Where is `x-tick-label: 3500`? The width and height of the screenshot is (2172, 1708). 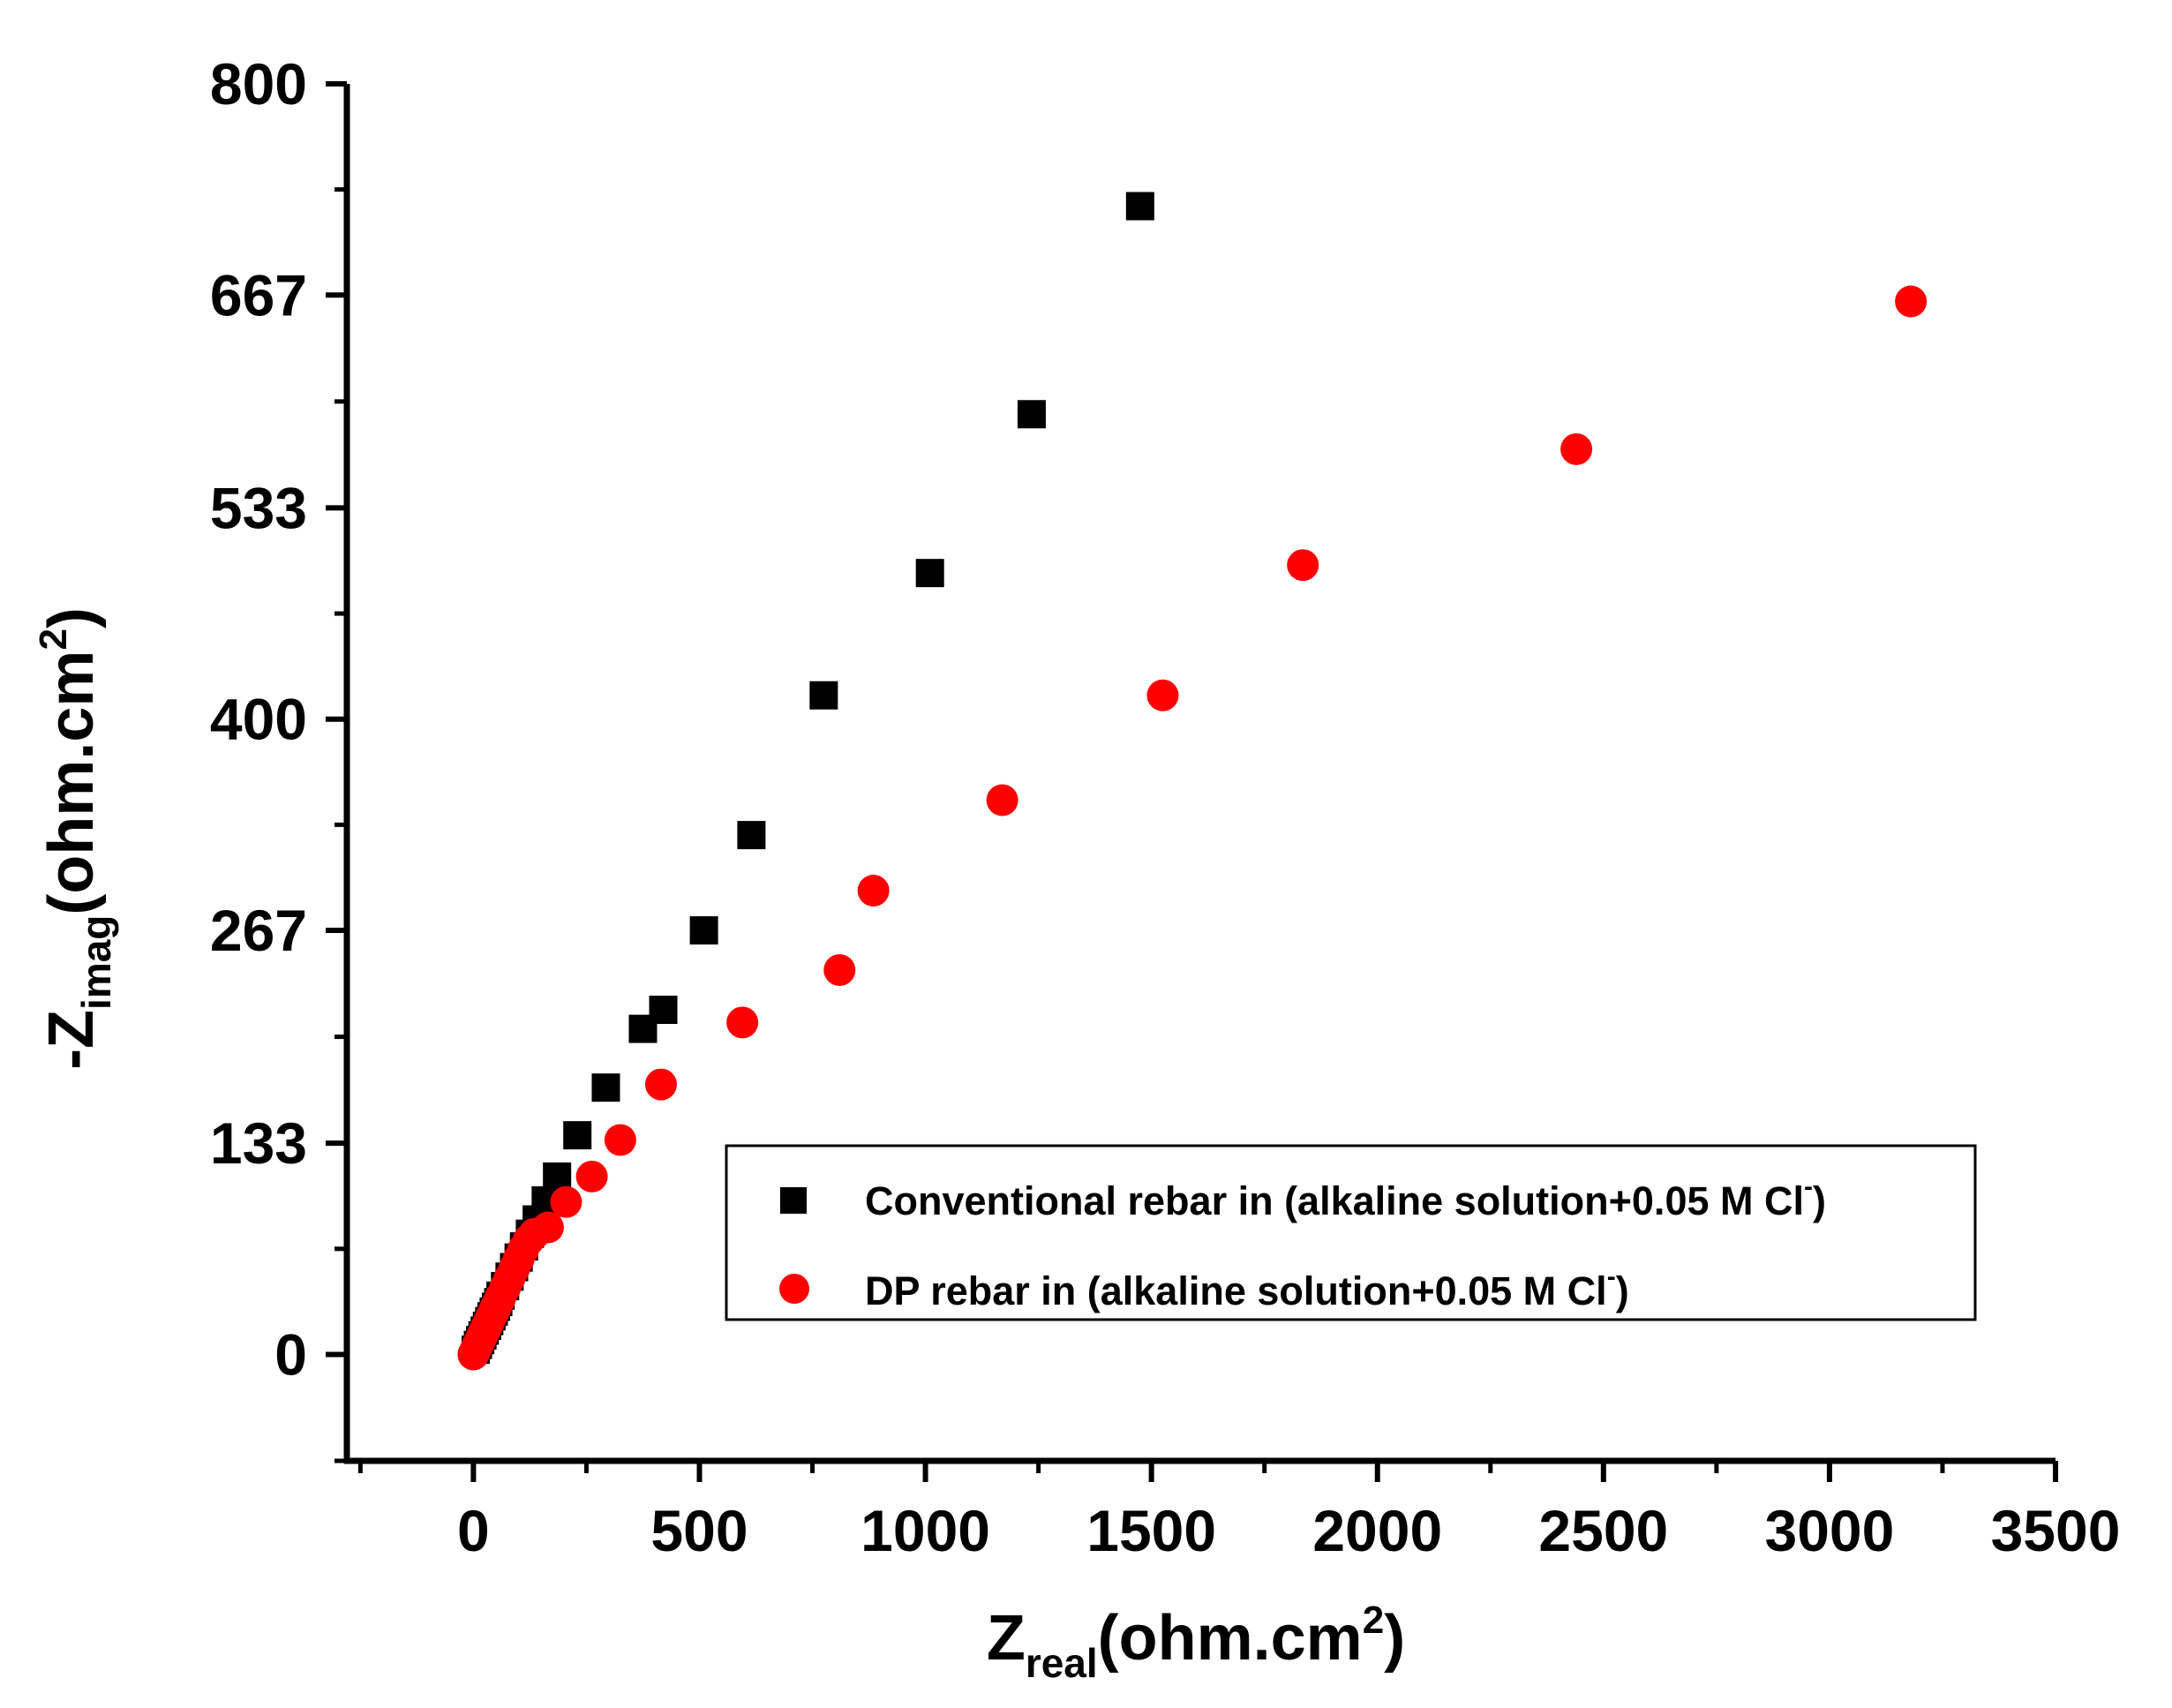 x-tick-label: 3500 is located at coordinates (2056, 1530).